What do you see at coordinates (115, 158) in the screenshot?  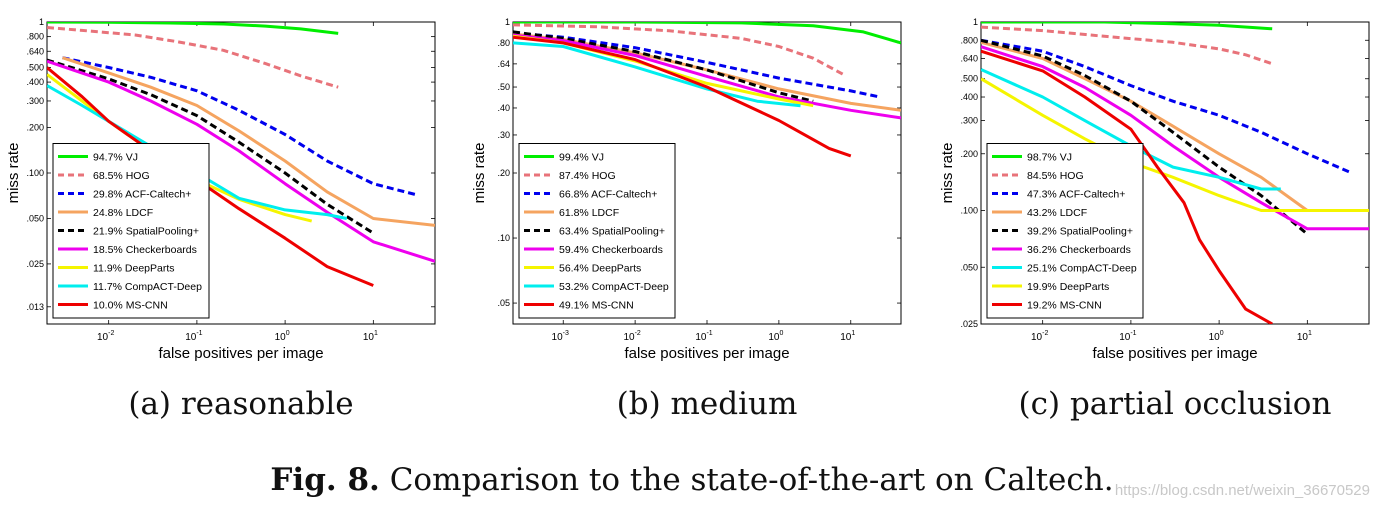 I see `legend-entry: 94.7% VJ` at bounding box center [115, 158].